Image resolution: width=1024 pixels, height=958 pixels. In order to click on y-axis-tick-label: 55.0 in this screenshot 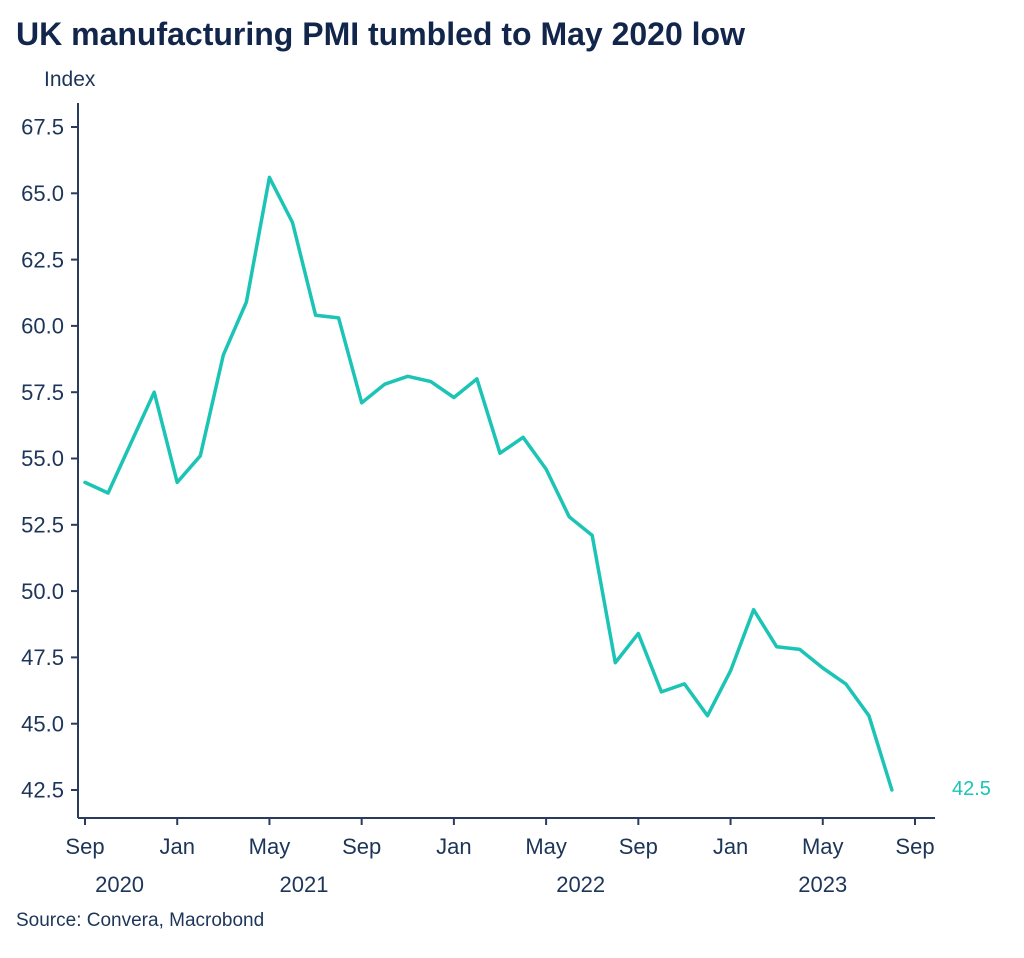, I will do `click(42, 458)`.